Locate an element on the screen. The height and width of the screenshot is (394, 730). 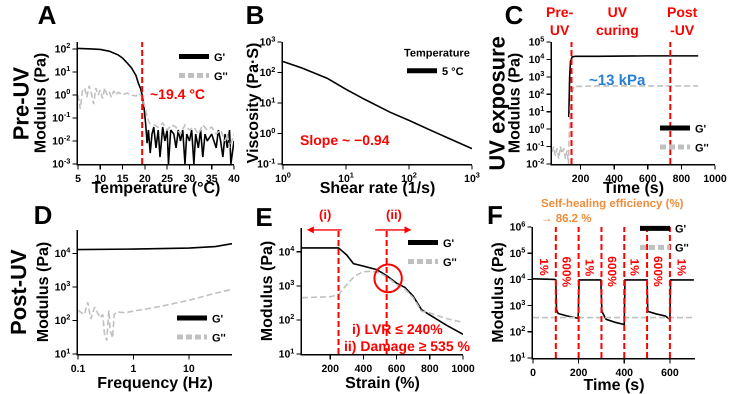
text: (i) is located at coordinates (325, 214).